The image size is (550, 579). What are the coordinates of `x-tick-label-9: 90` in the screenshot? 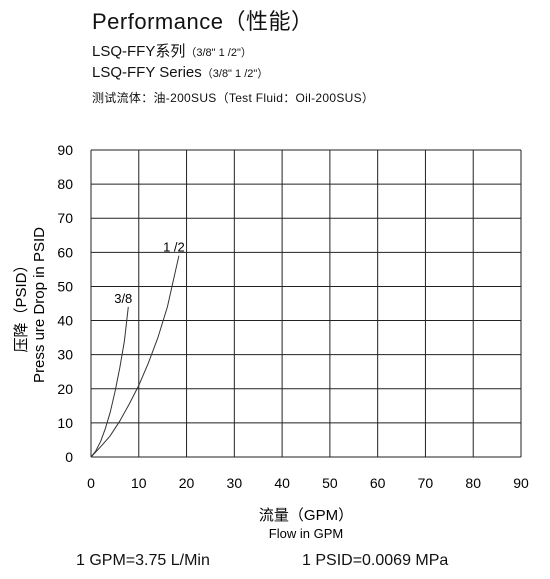 It's located at (521, 483).